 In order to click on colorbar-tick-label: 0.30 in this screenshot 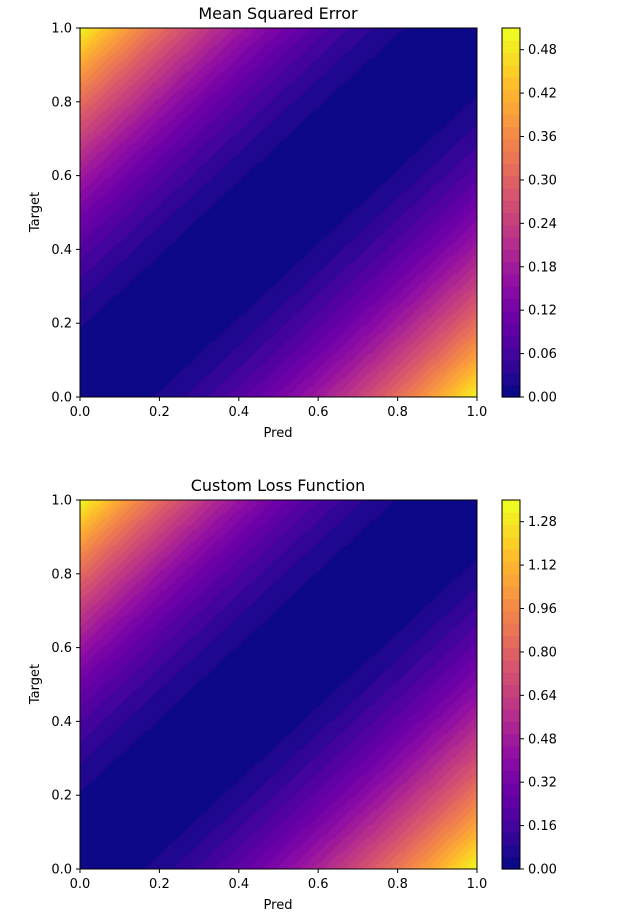, I will do `click(542, 180)`.